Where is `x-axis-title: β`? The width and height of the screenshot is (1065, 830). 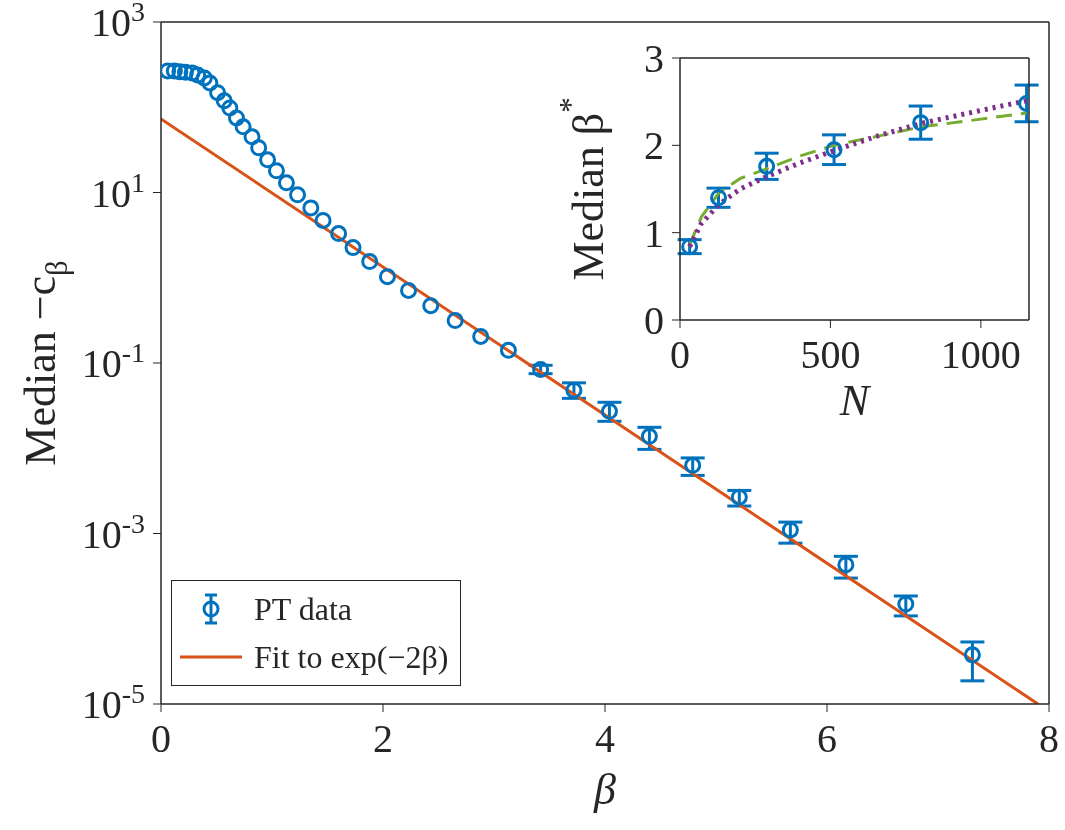 x-axis-title: β is located at coordinates (605, 789).